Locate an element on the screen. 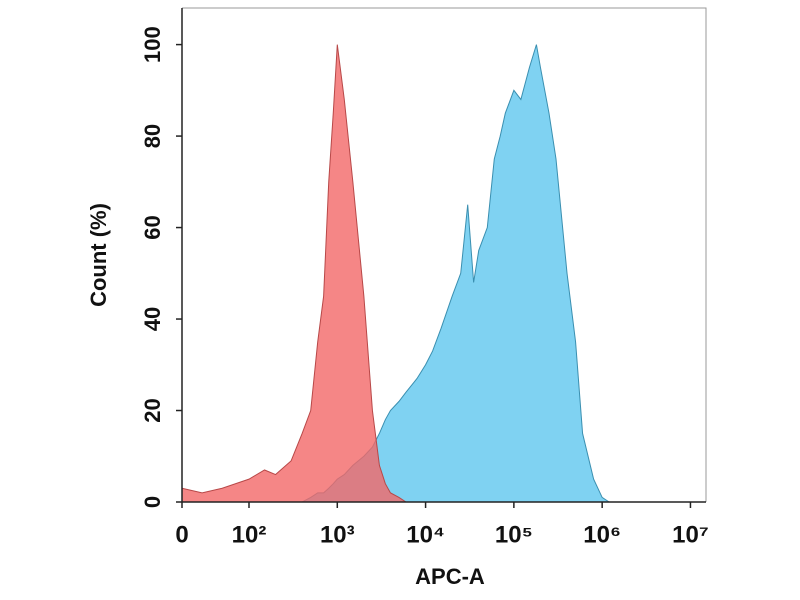 The height and width of the screenshot is (600, 800). y-tick-label: 0 is located at coordinates (152, 502).